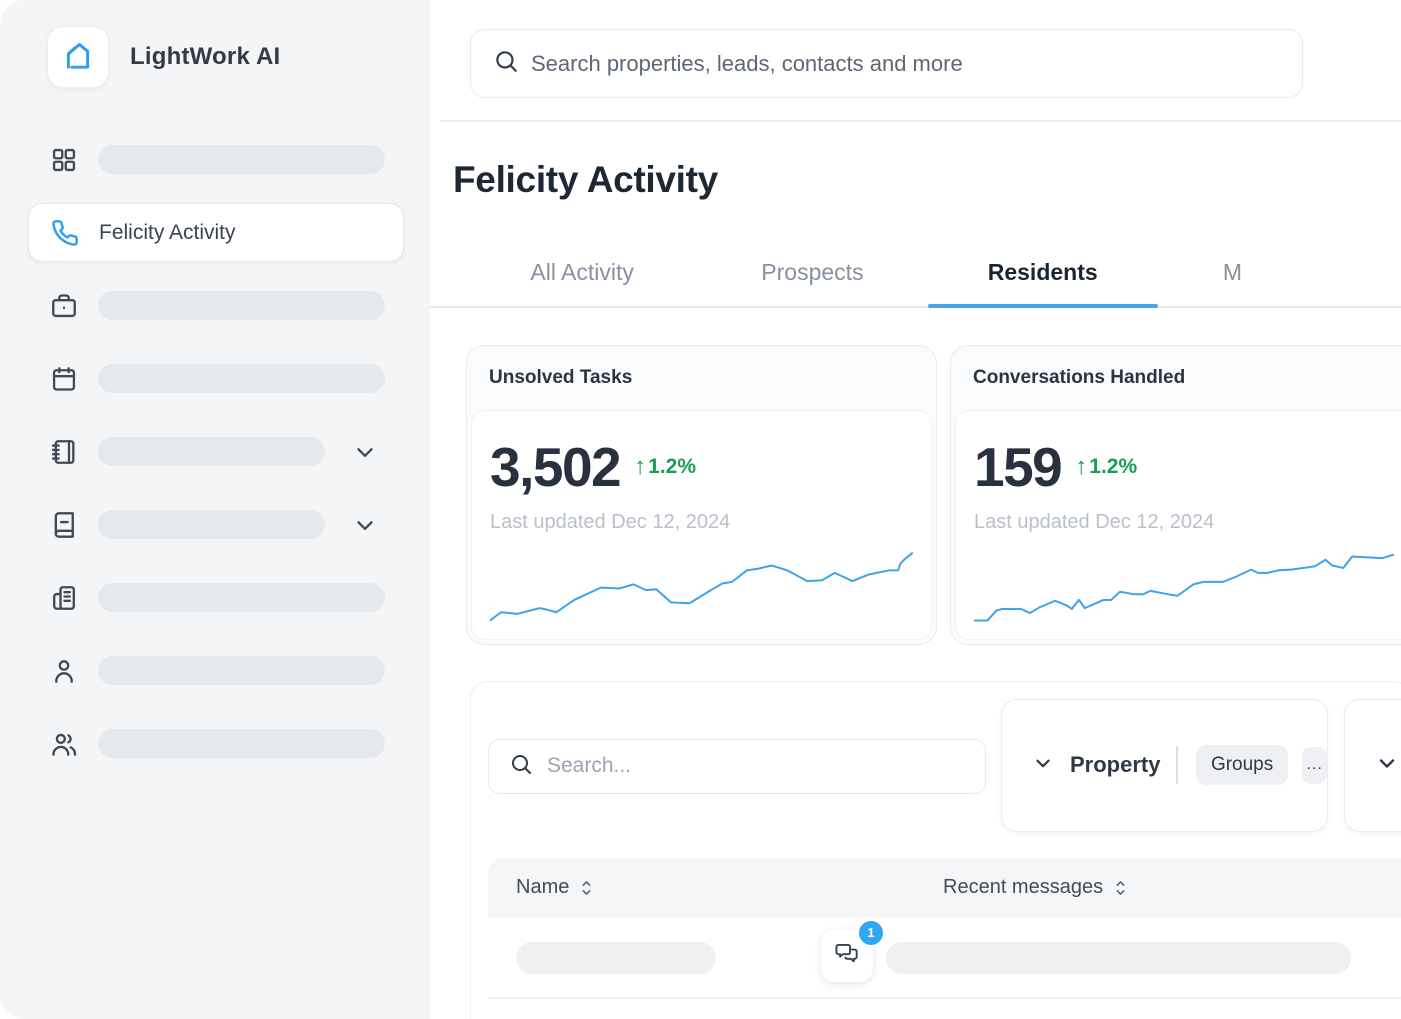 This screenshot has height=1019, width=1401. I want to click on column-header-name: Name, so click(555, 888).